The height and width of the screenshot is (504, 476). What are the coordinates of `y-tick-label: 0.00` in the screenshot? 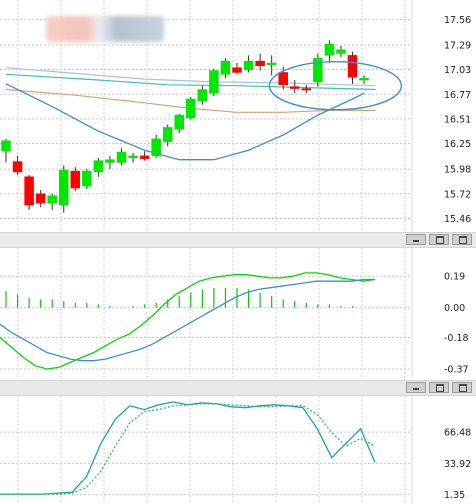 It's located at (454, 308).